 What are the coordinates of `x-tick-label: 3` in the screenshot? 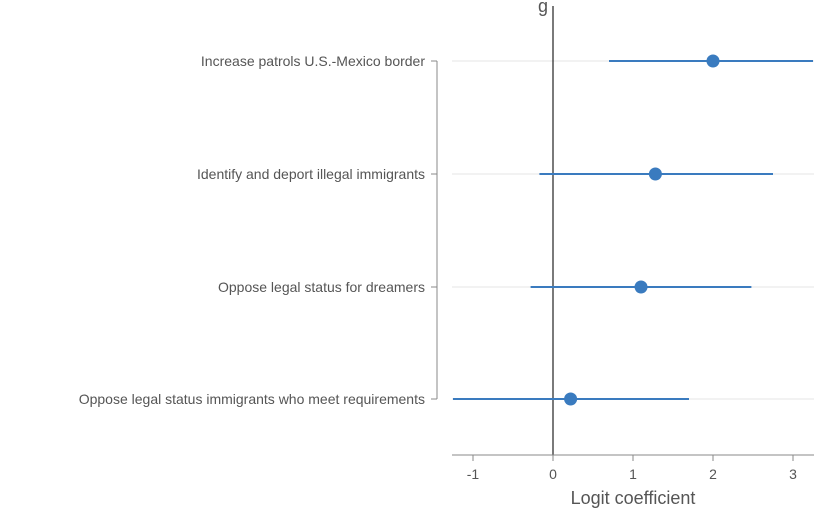 It's located at (793, 474).